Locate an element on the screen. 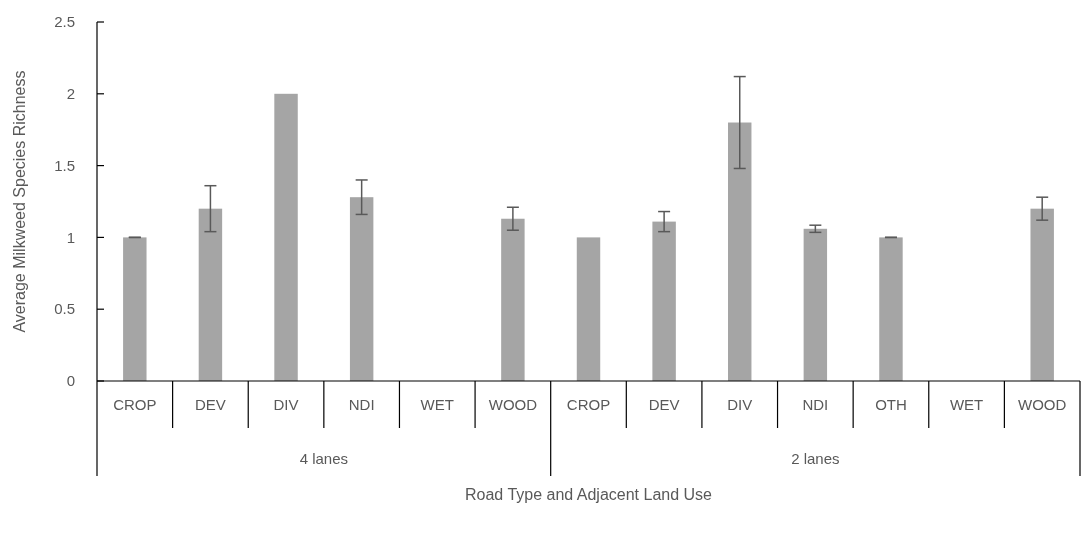 This screenshot has width=1085, height=538. y-tick-label: 2 is located at coordinates (70, 94).